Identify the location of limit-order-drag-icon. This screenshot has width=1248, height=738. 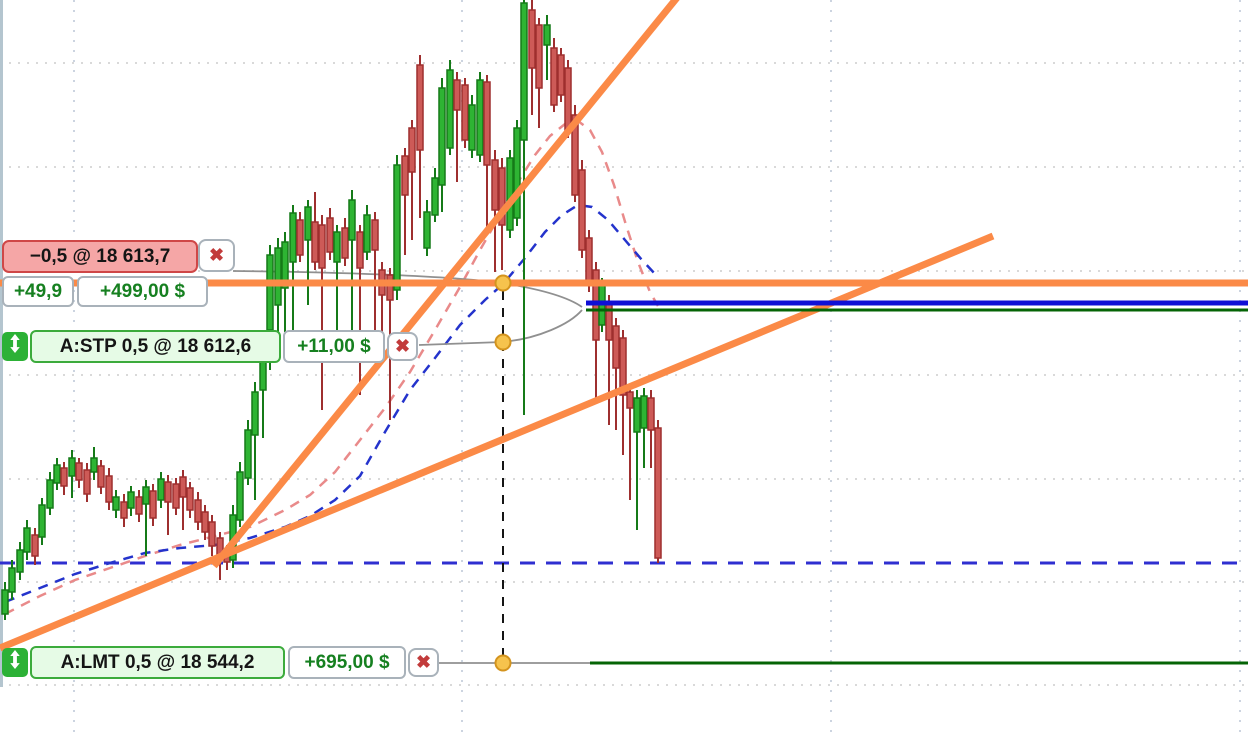
(15, 662).